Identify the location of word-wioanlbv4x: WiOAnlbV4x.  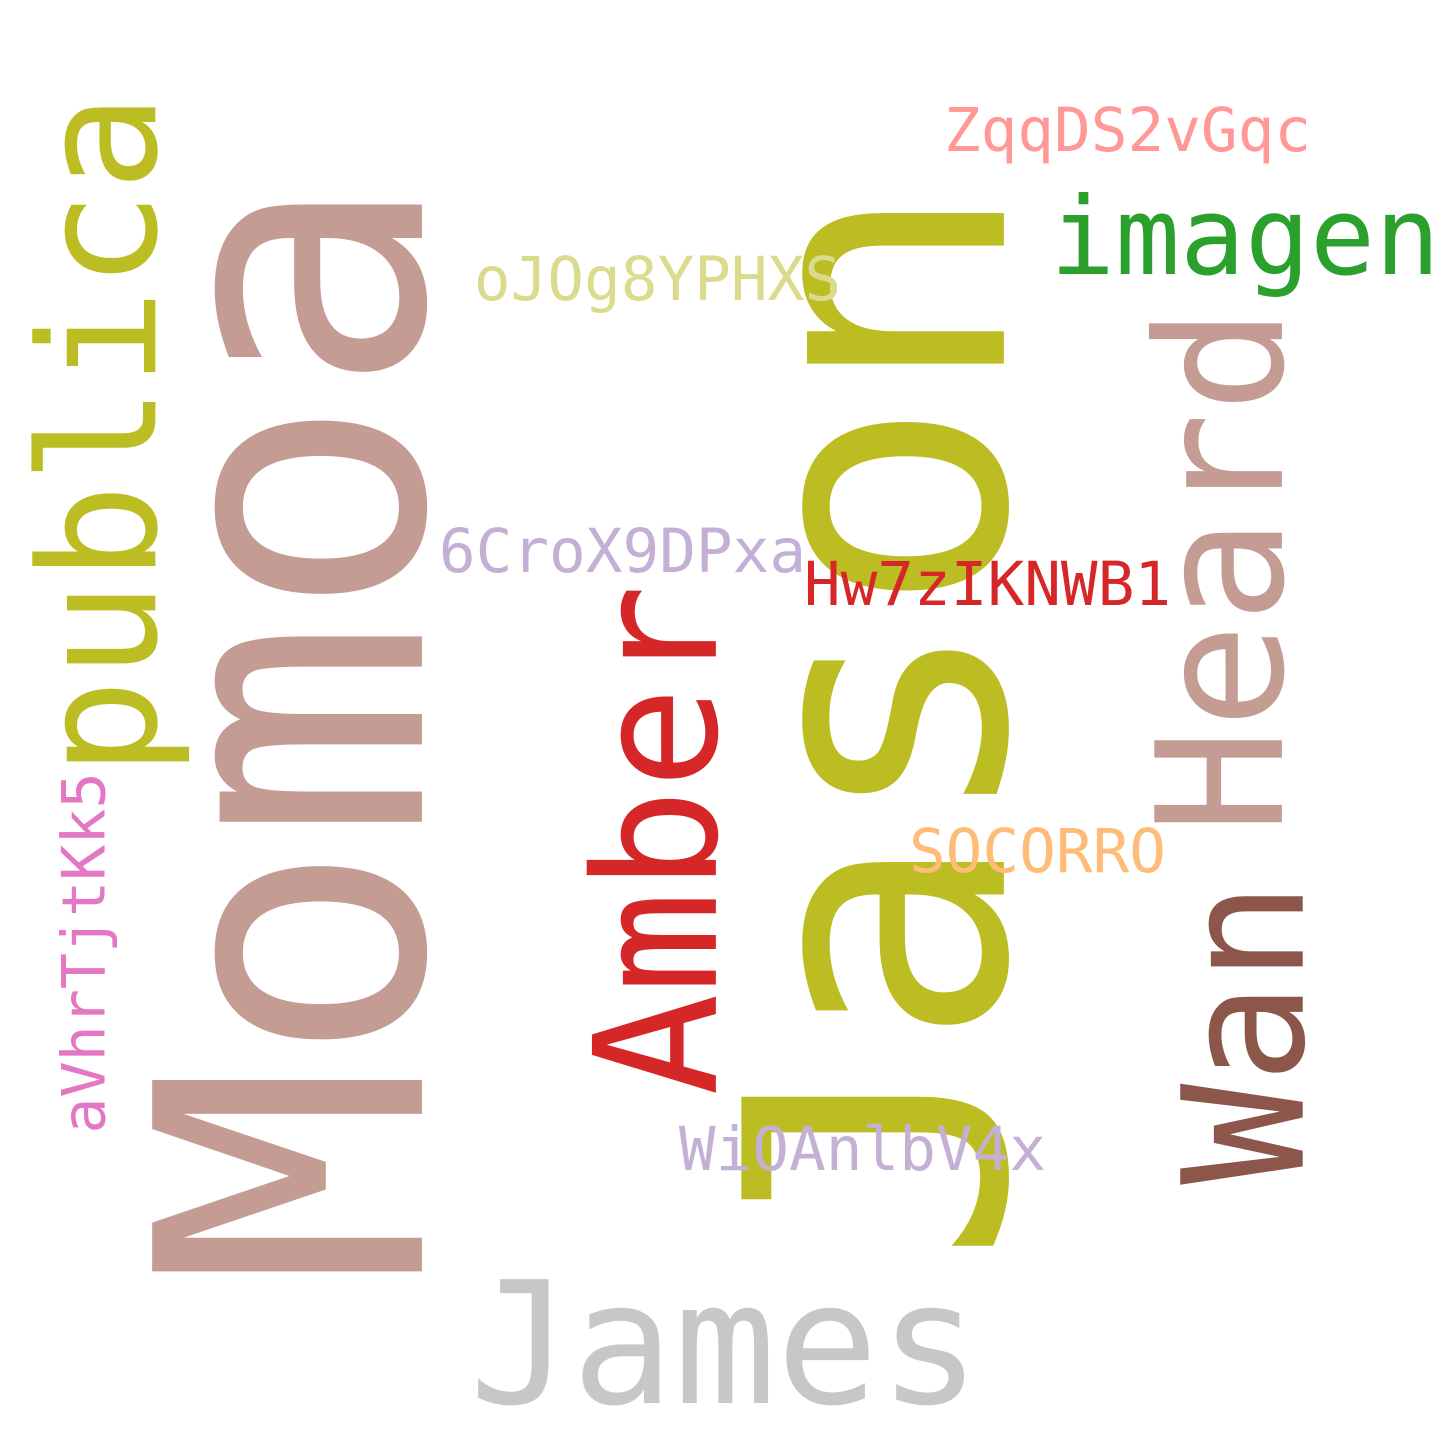
(862, 1149).